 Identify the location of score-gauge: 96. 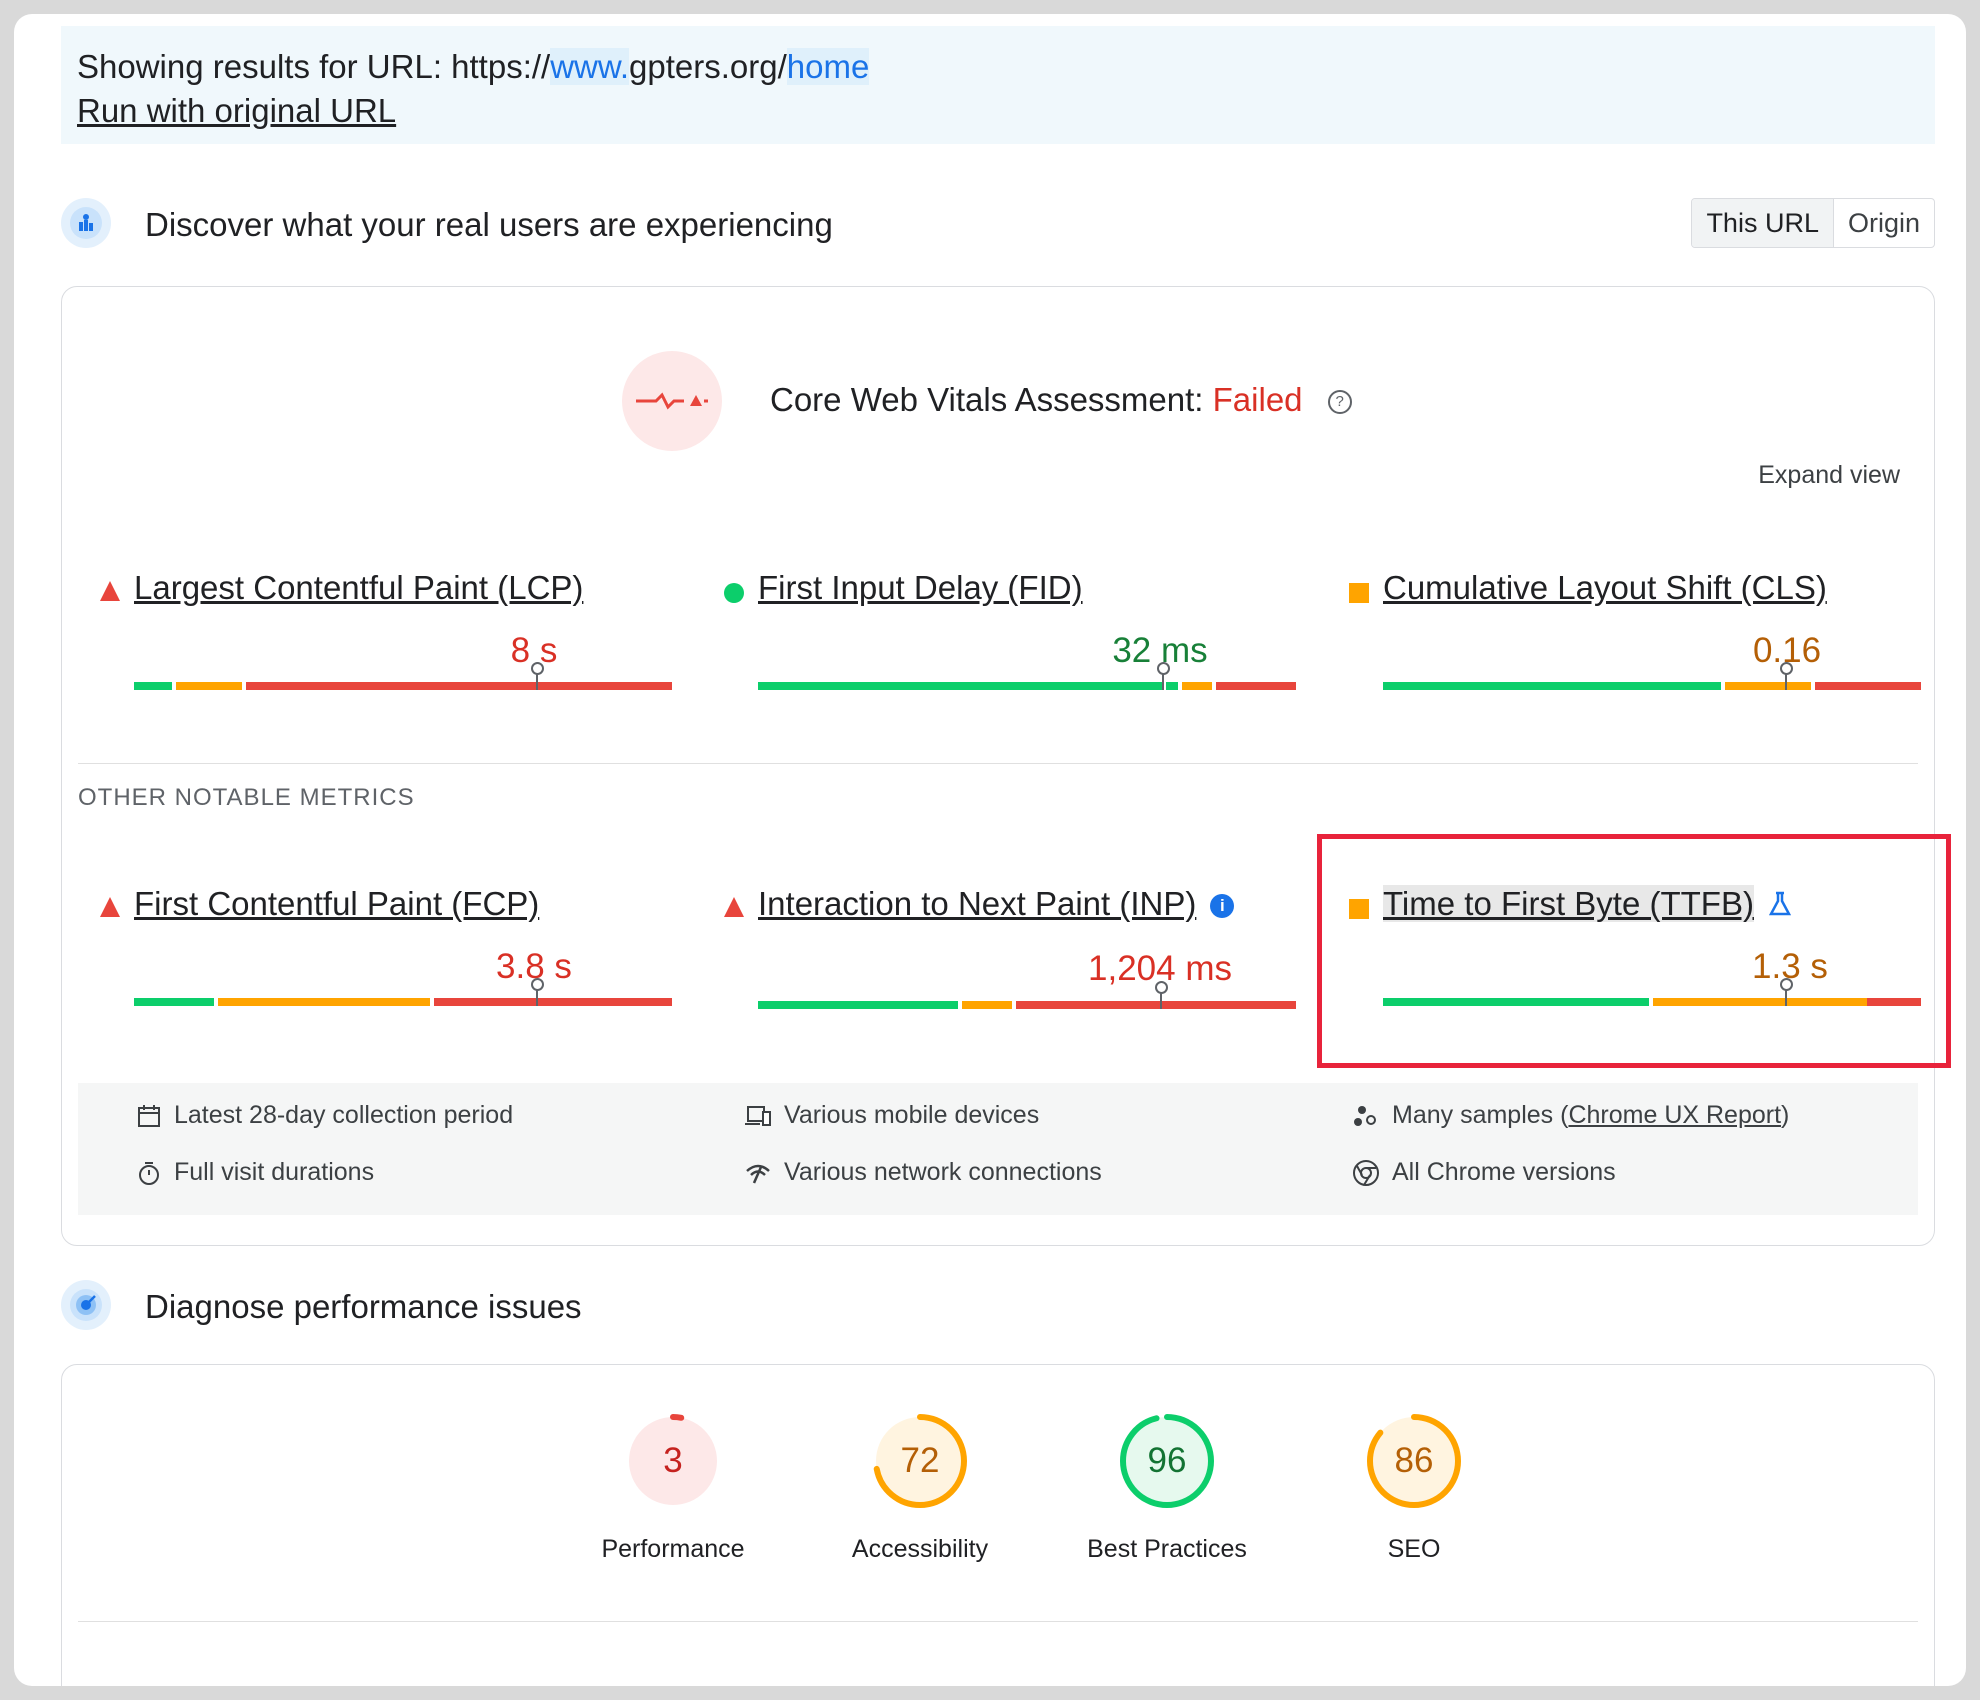
(1167, 1461).